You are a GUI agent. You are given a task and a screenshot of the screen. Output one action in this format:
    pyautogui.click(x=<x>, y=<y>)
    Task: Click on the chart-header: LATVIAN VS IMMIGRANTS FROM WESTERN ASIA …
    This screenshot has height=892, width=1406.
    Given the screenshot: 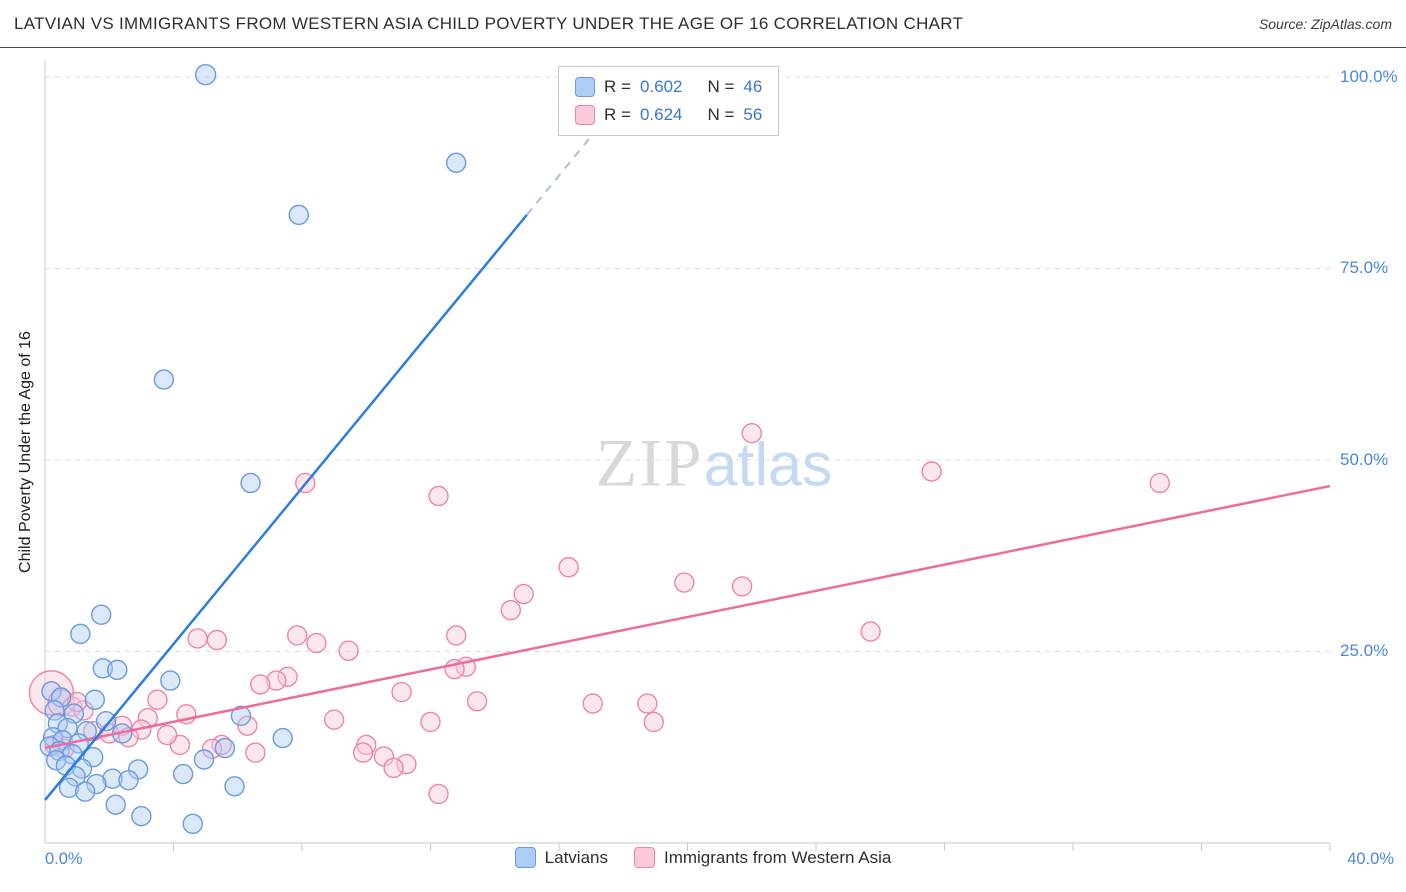 What is the action you would take?
    pyautogui.click(x=703, y=24)
    